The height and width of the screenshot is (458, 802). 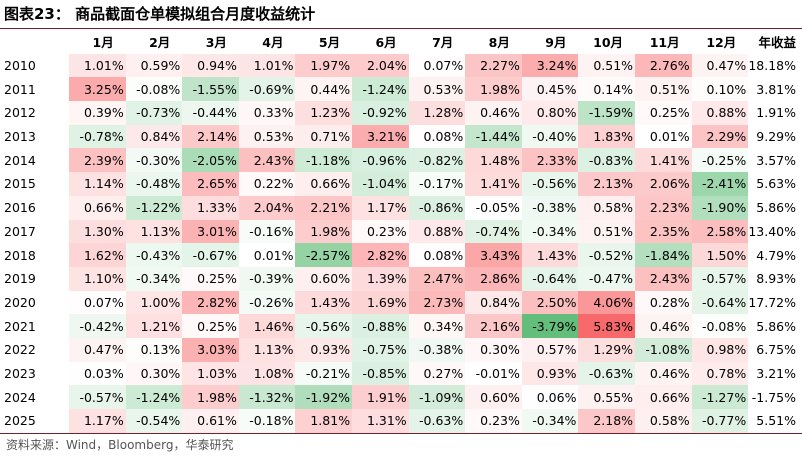 What do you see at coordinates (663, 184) in the screenshot?
I see `heatmap-cell: 2.06%` at bounding box center [663, 184].